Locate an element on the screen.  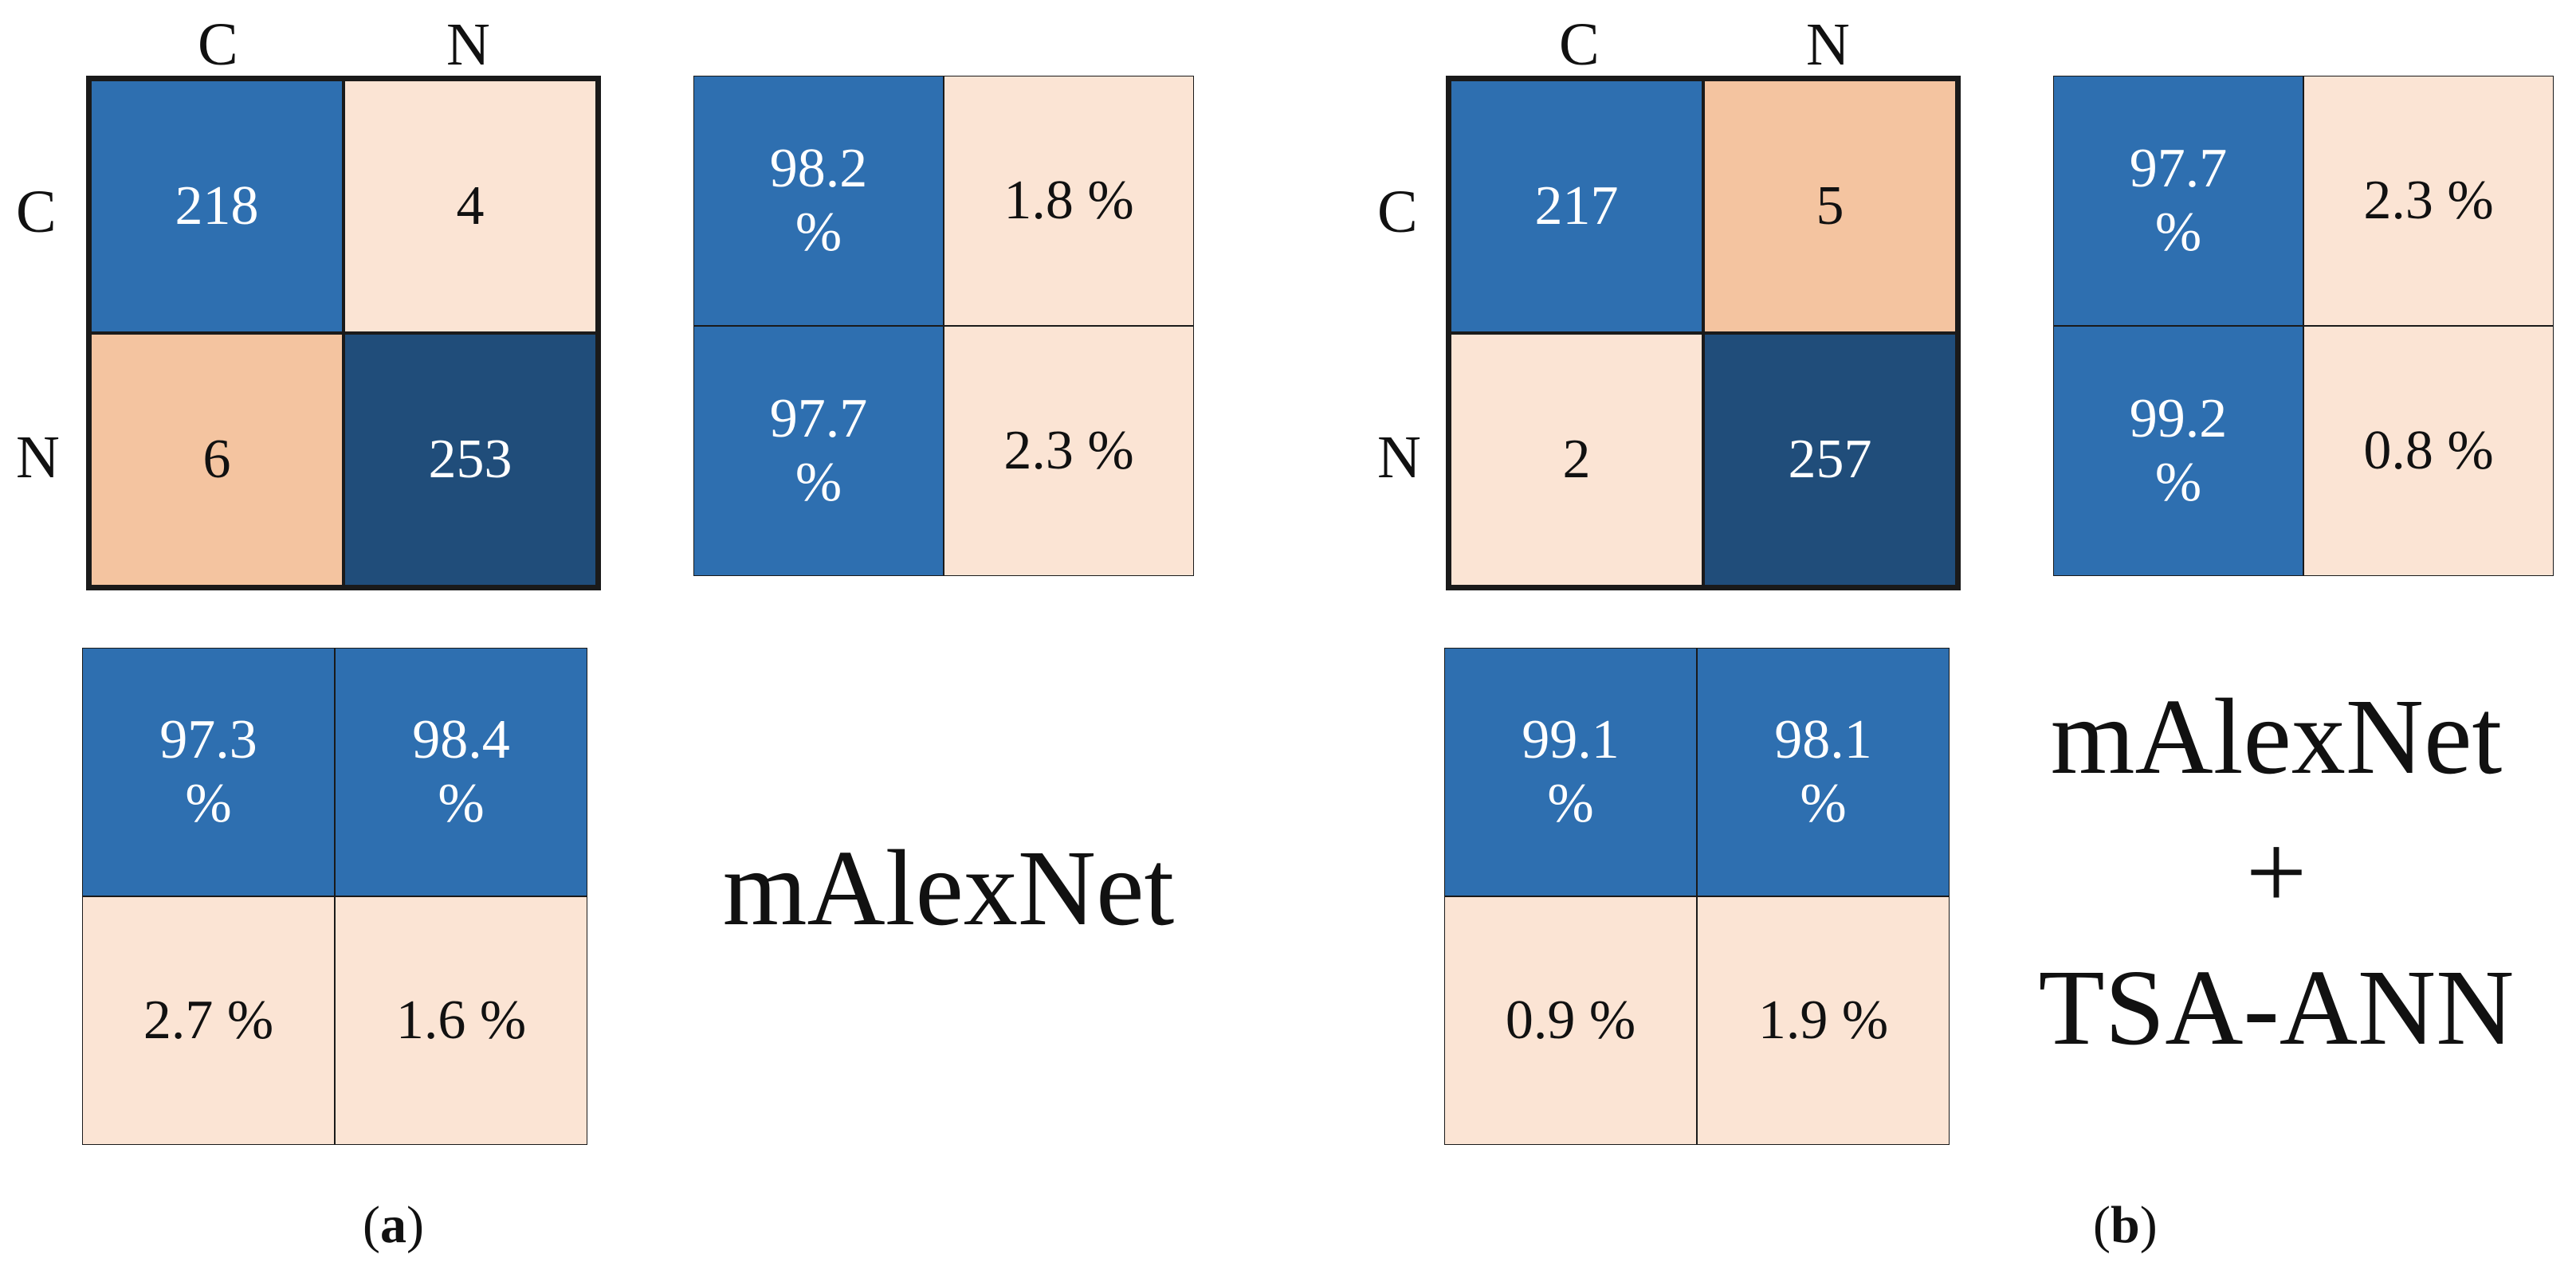
confusion-matrix: 217 5 2 257 is located at coordinates (1703, 333).